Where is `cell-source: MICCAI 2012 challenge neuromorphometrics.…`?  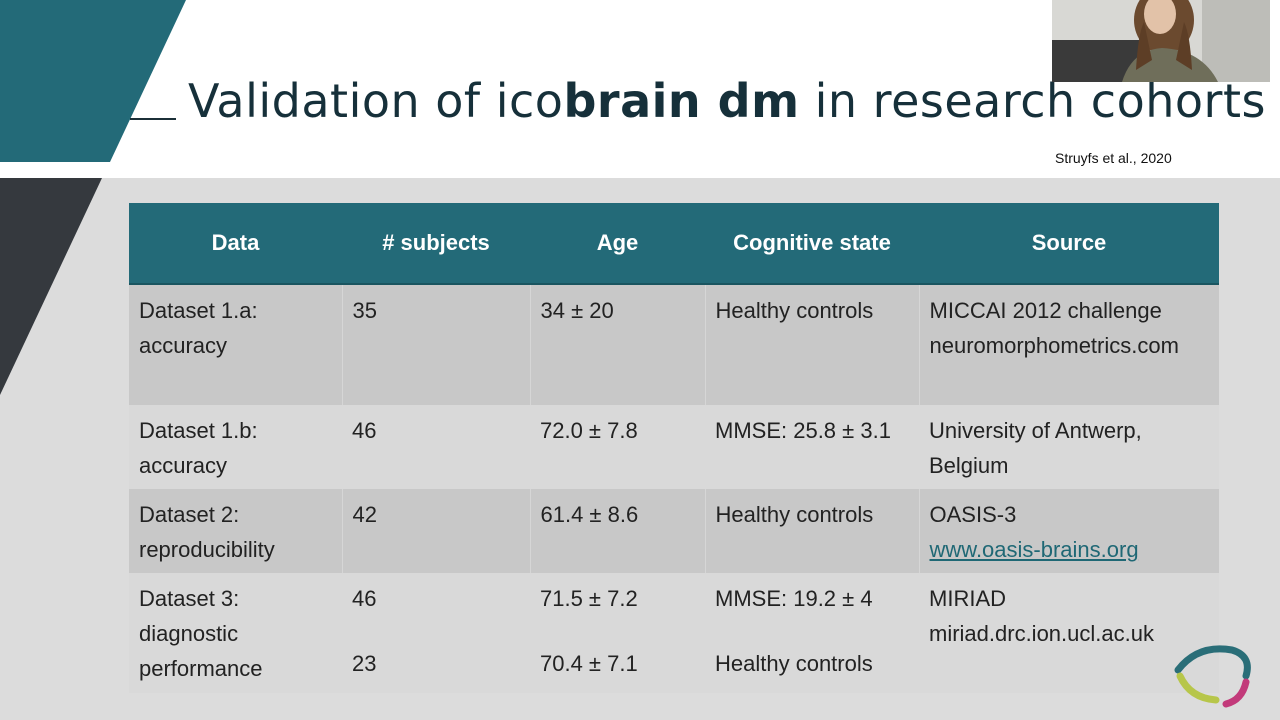 cell-source: MICCAI 2012 challenge neuromorphometrics.… is located at coordinates (1069, 344).